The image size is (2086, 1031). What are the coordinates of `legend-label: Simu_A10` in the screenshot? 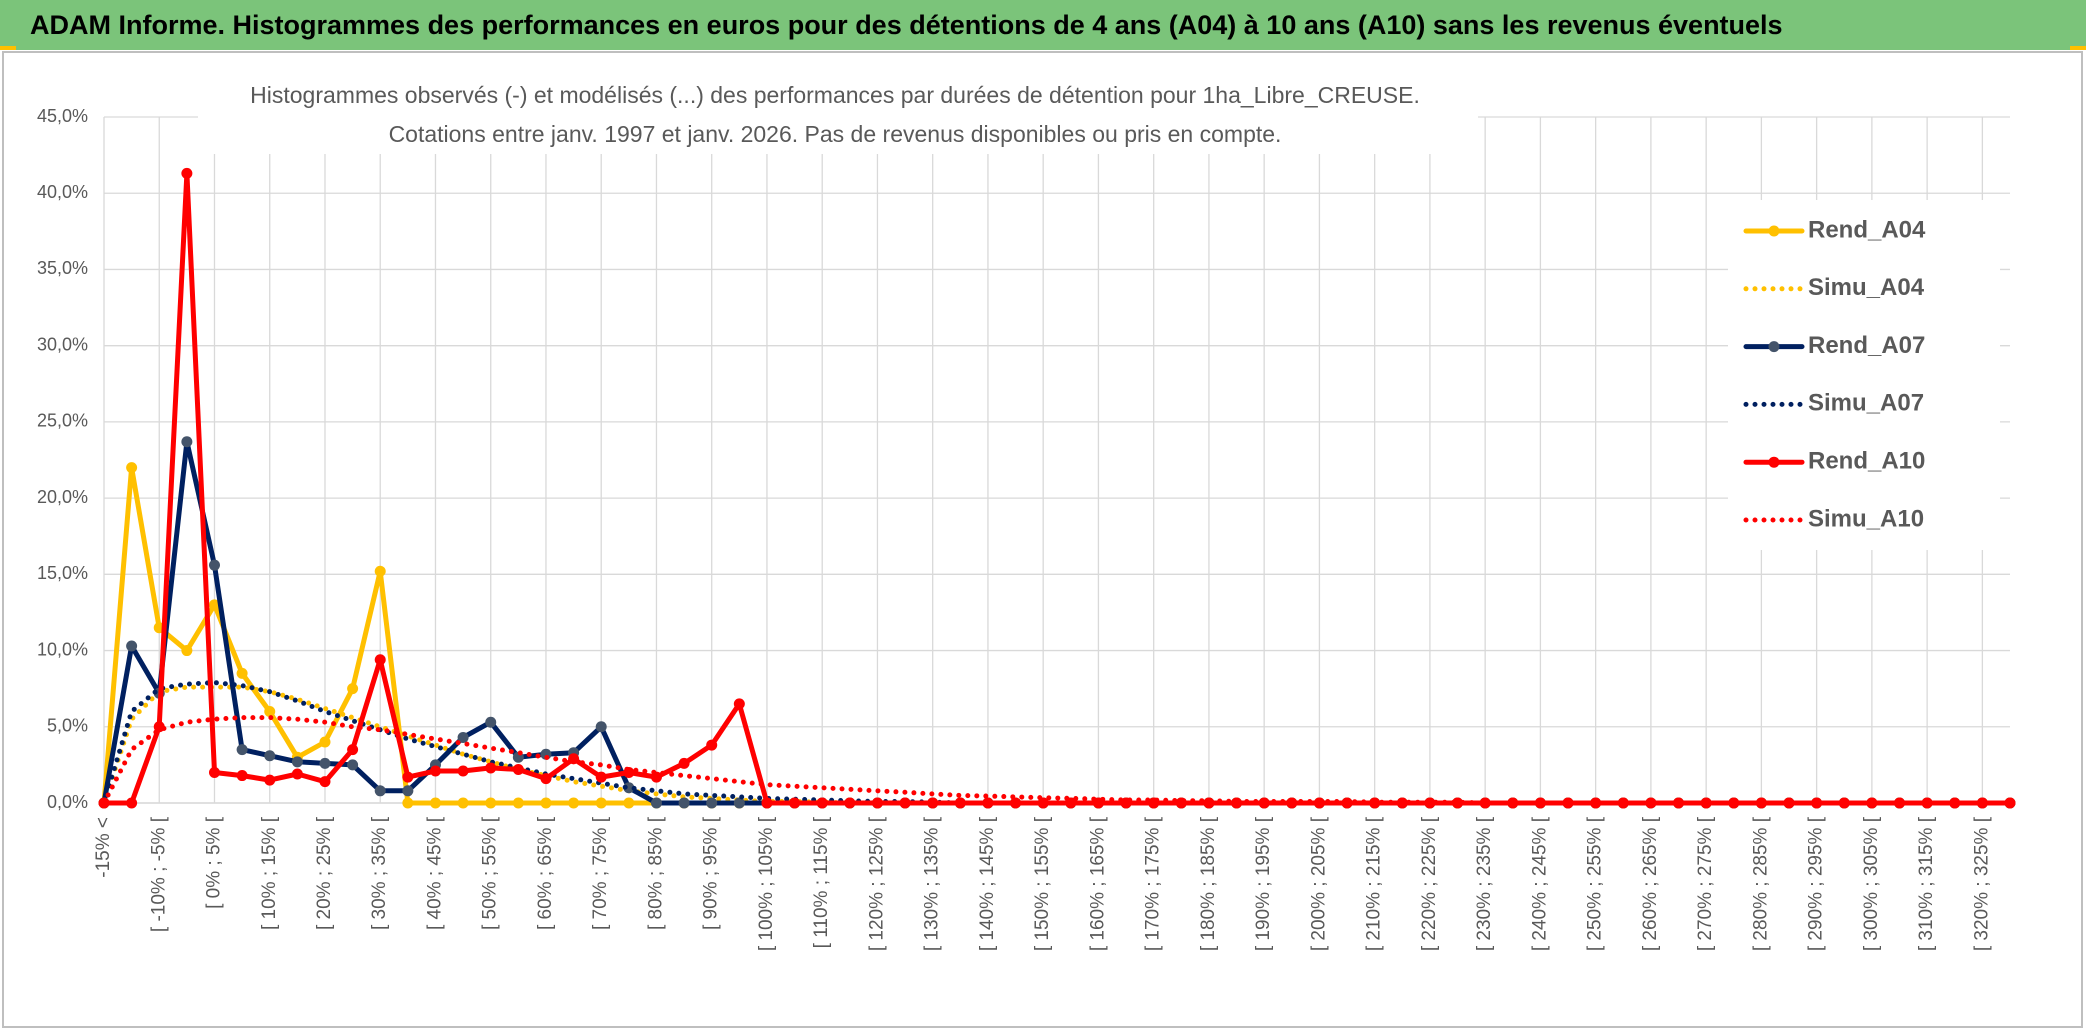 It's located at (1866, 518).